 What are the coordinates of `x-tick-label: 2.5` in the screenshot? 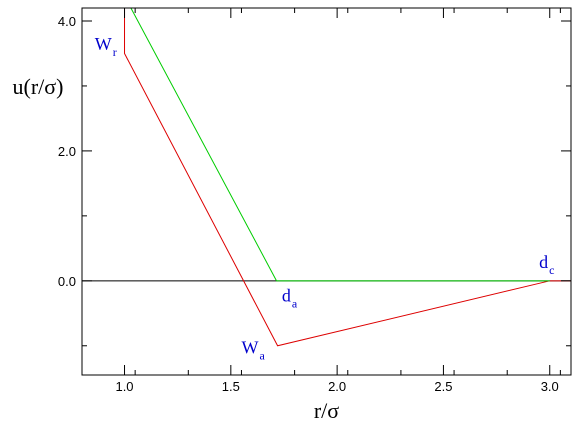 It's located at (443, 386).